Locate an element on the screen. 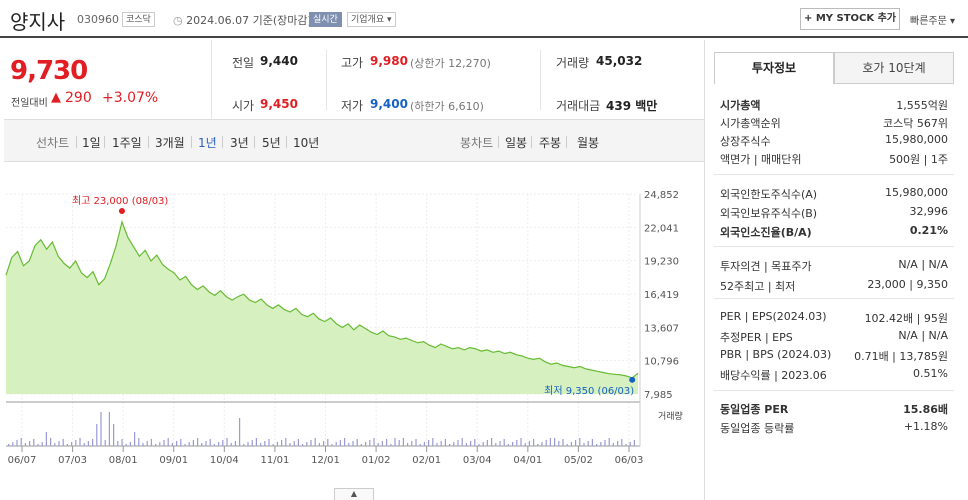 This screenshot has height=500, width=968. info-key: PER | EPS(2024.03) is located at coordinates (773, 316).